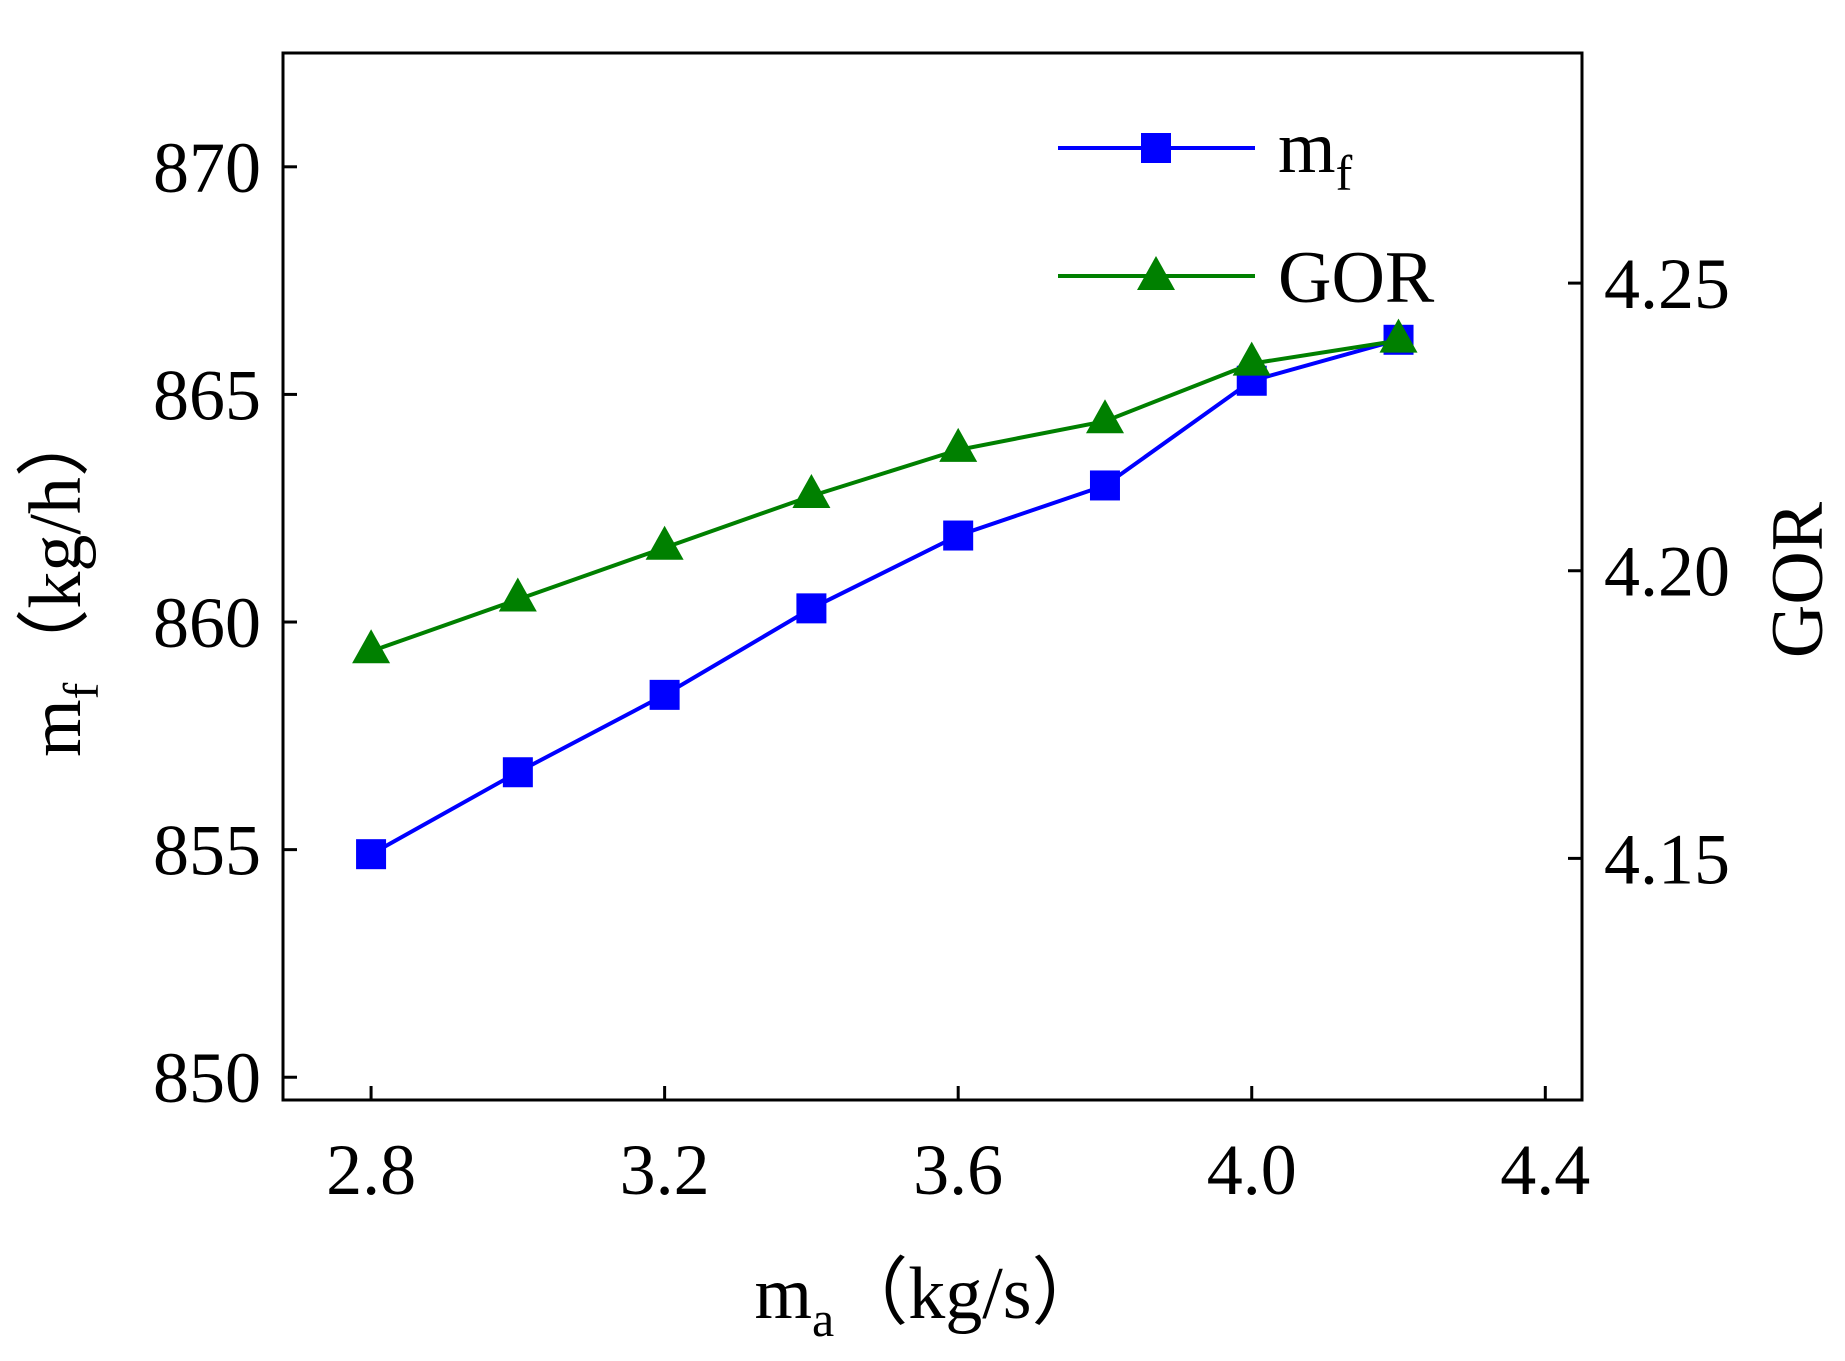 The height and width of the screenshot is (1361, 1845). What do you see at coordinates (1667, 284) in the screenshot?
I see `y-right-tick-label-2: 4.25` at bounding box center [1667, 284].